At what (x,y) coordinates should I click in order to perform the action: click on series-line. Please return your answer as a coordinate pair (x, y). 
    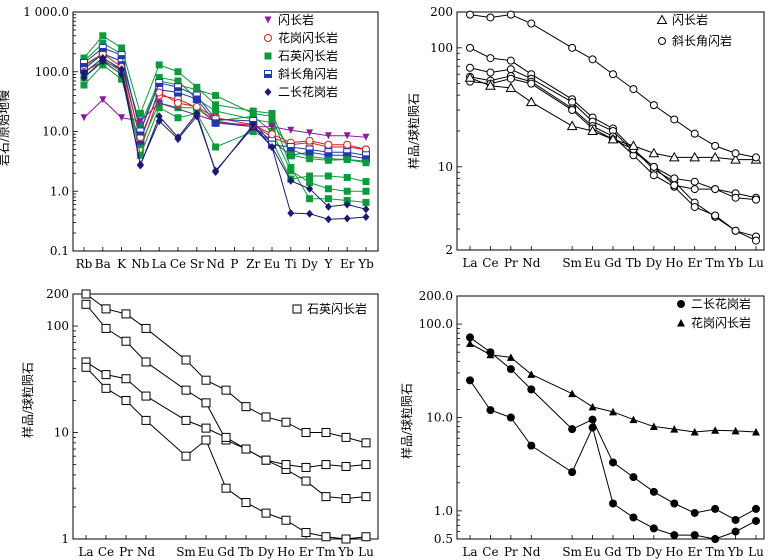
    Looking at the image, I should click on (613, 429).